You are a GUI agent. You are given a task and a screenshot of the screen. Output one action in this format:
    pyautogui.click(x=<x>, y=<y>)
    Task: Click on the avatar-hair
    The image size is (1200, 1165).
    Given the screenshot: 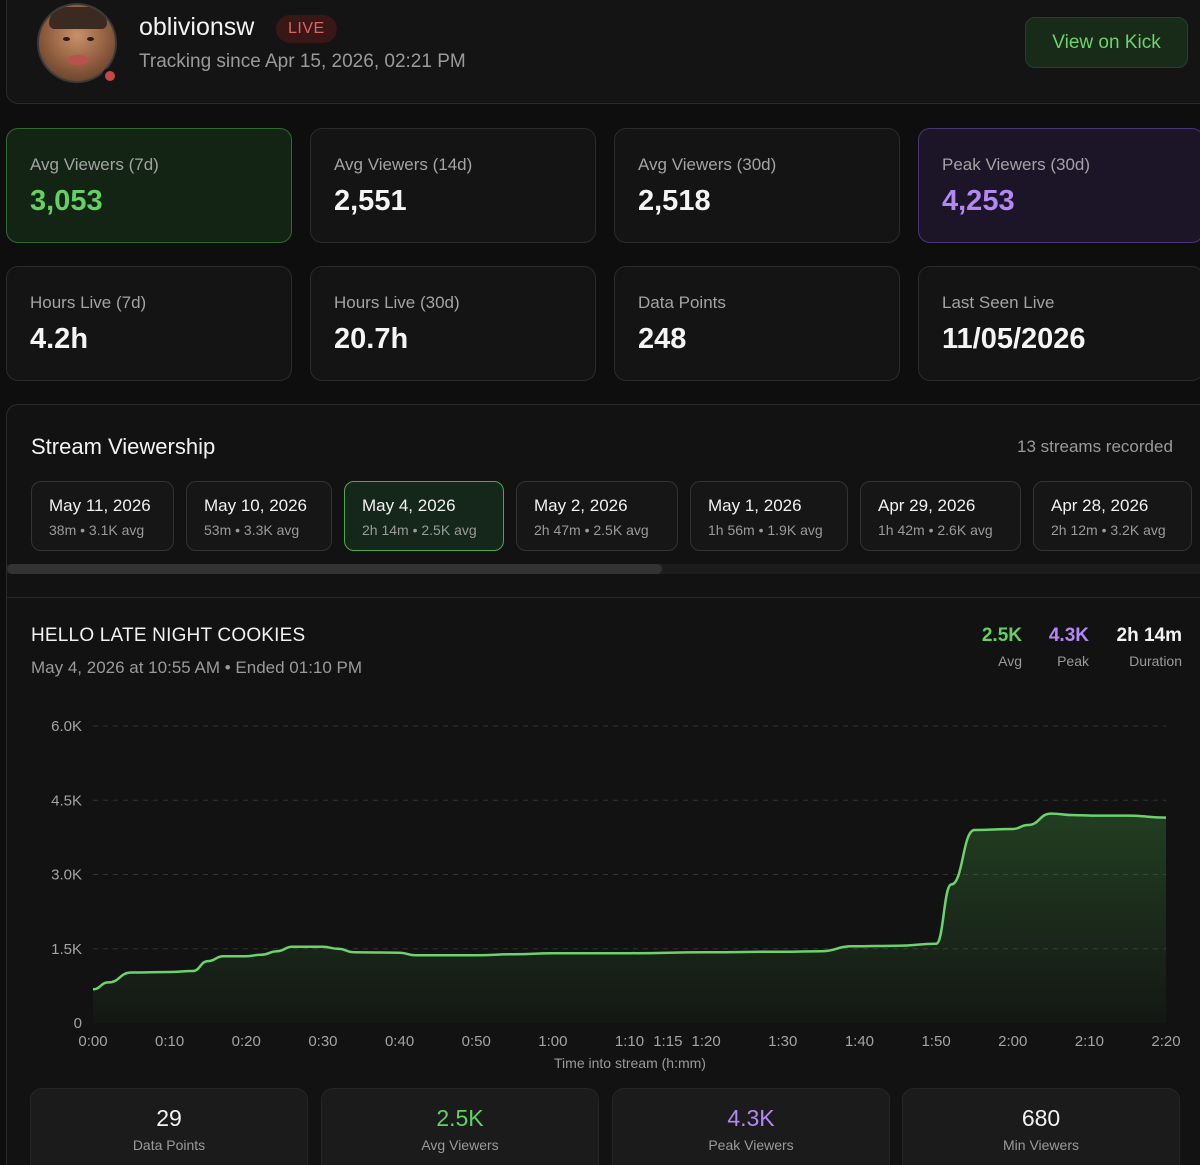 What is the action you would take?
    pyautogui.click(x=78, y=18)
    